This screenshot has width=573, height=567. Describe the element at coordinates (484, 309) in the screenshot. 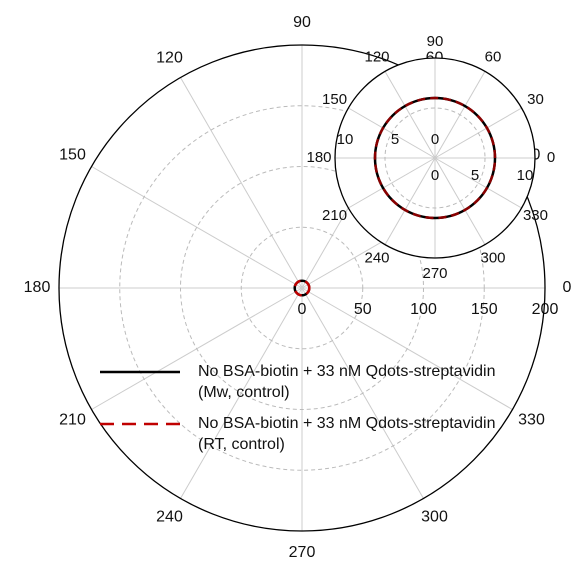

I see `radial-tick-label: 150` at that location.